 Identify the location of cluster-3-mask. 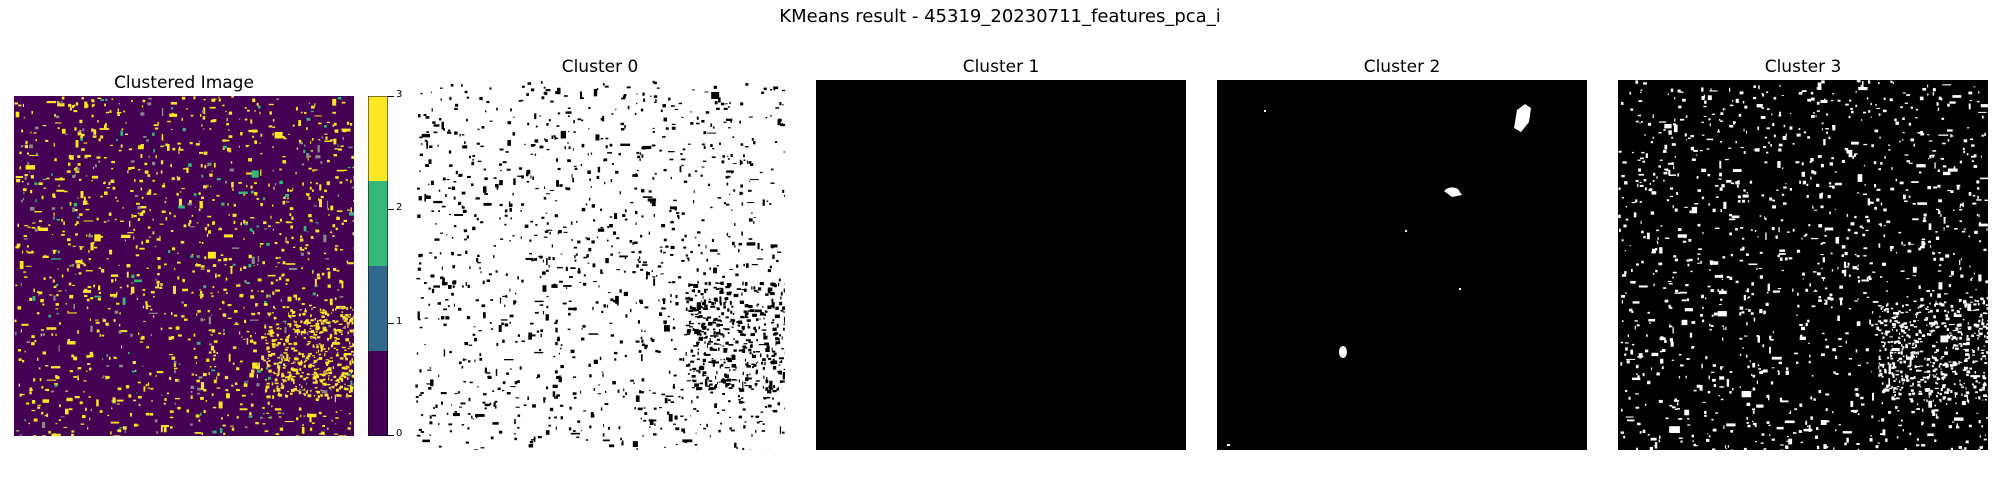
(1803, 265).